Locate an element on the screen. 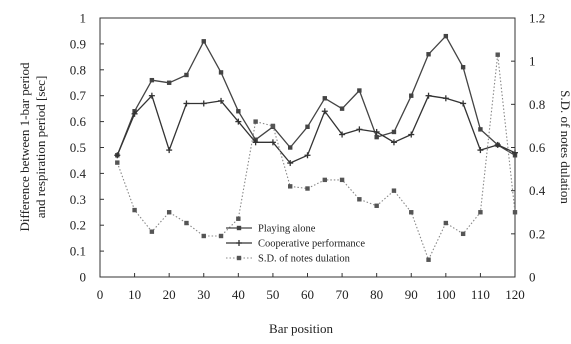 This screenshot has height=344, width=571. x-axis: 0 10 20 30 40 50 60 70 80 90 100 110 120 is located at coordinates (311, 287).